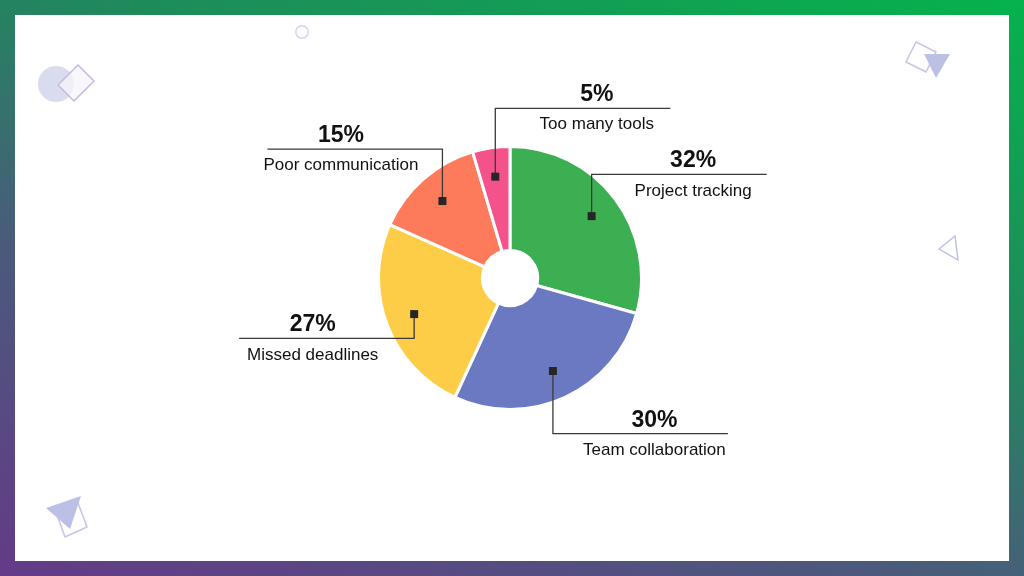 Image resolution: width=1024 pixels, height=576 pixels. I want to click on data-label: 5%, so click(597, 93).